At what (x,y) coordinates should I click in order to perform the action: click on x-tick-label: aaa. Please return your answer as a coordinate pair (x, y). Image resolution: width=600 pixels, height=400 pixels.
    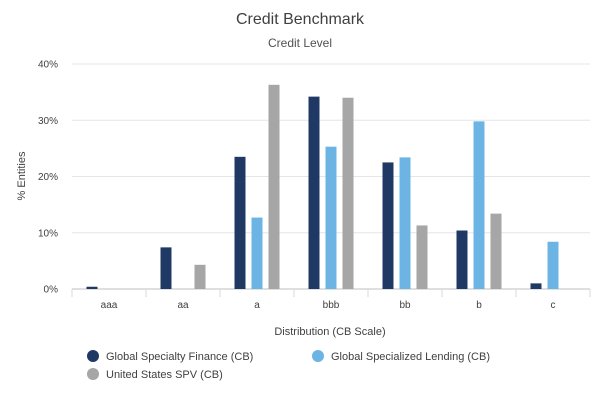
    Looking at the image, I should click on (109, 305).